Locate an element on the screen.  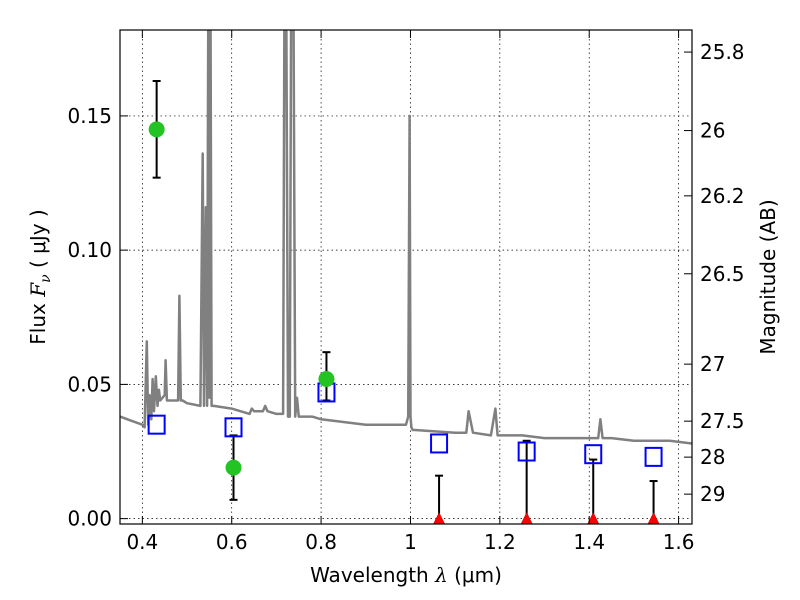
model-photometry-points is located at coordinates (405, 424).